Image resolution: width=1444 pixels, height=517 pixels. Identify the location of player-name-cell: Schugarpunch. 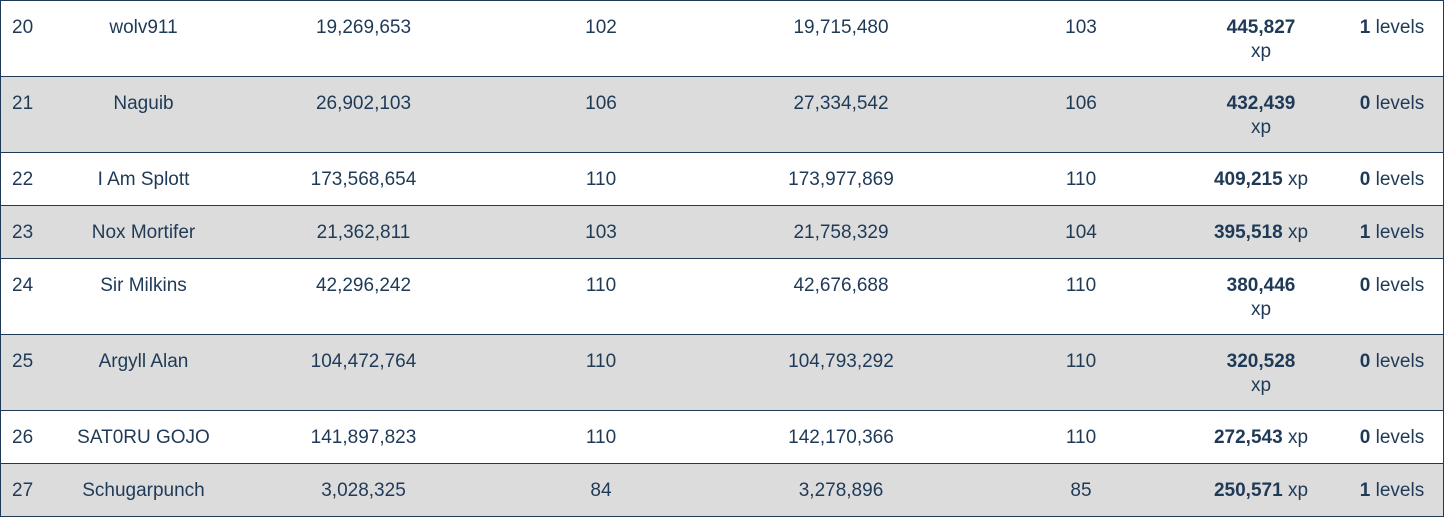
(143, 490).